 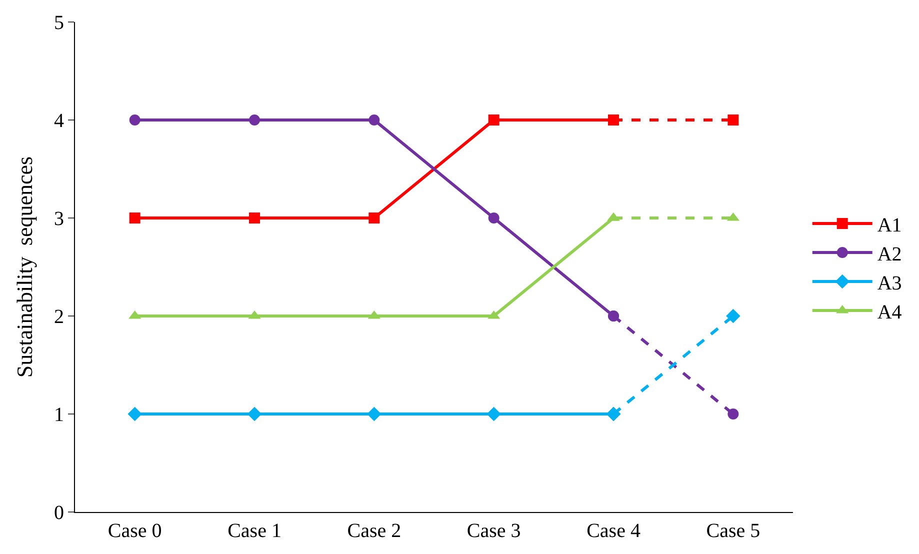 What do you see at coordinates (59, 513) in the screenshot?
I see `y-tick-label: 0` at bounding box center [59, 513].